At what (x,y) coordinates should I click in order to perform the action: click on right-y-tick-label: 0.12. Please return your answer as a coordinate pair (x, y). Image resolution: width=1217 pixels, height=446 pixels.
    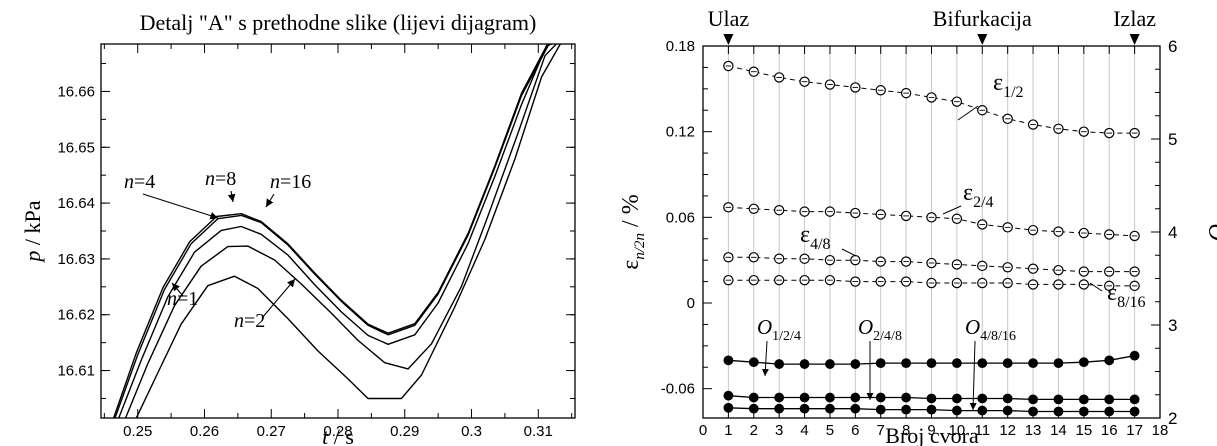
    Looking at the image, I should click on (680, 132).